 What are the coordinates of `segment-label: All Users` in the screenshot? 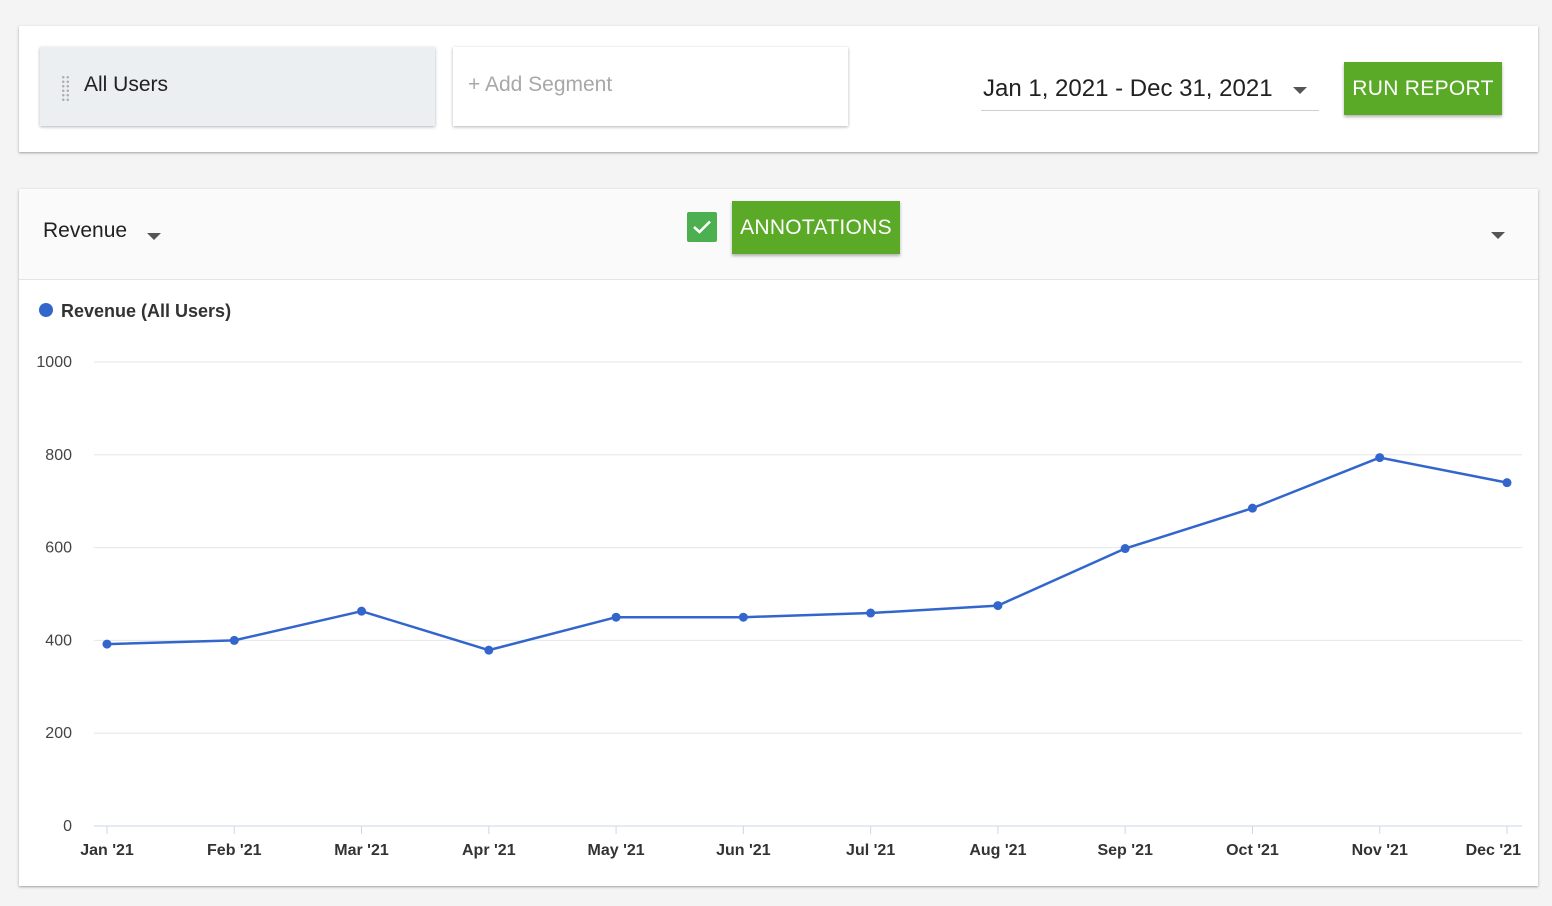 It's located at (126, 84).